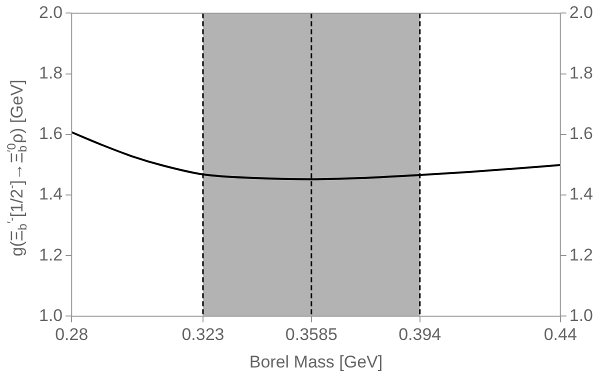 The image size is (600, 381). What do you see at coordinates (420, 334) in the screenshot?
I see `x-tick-label: 0.394` at bounding box center [420, 334].